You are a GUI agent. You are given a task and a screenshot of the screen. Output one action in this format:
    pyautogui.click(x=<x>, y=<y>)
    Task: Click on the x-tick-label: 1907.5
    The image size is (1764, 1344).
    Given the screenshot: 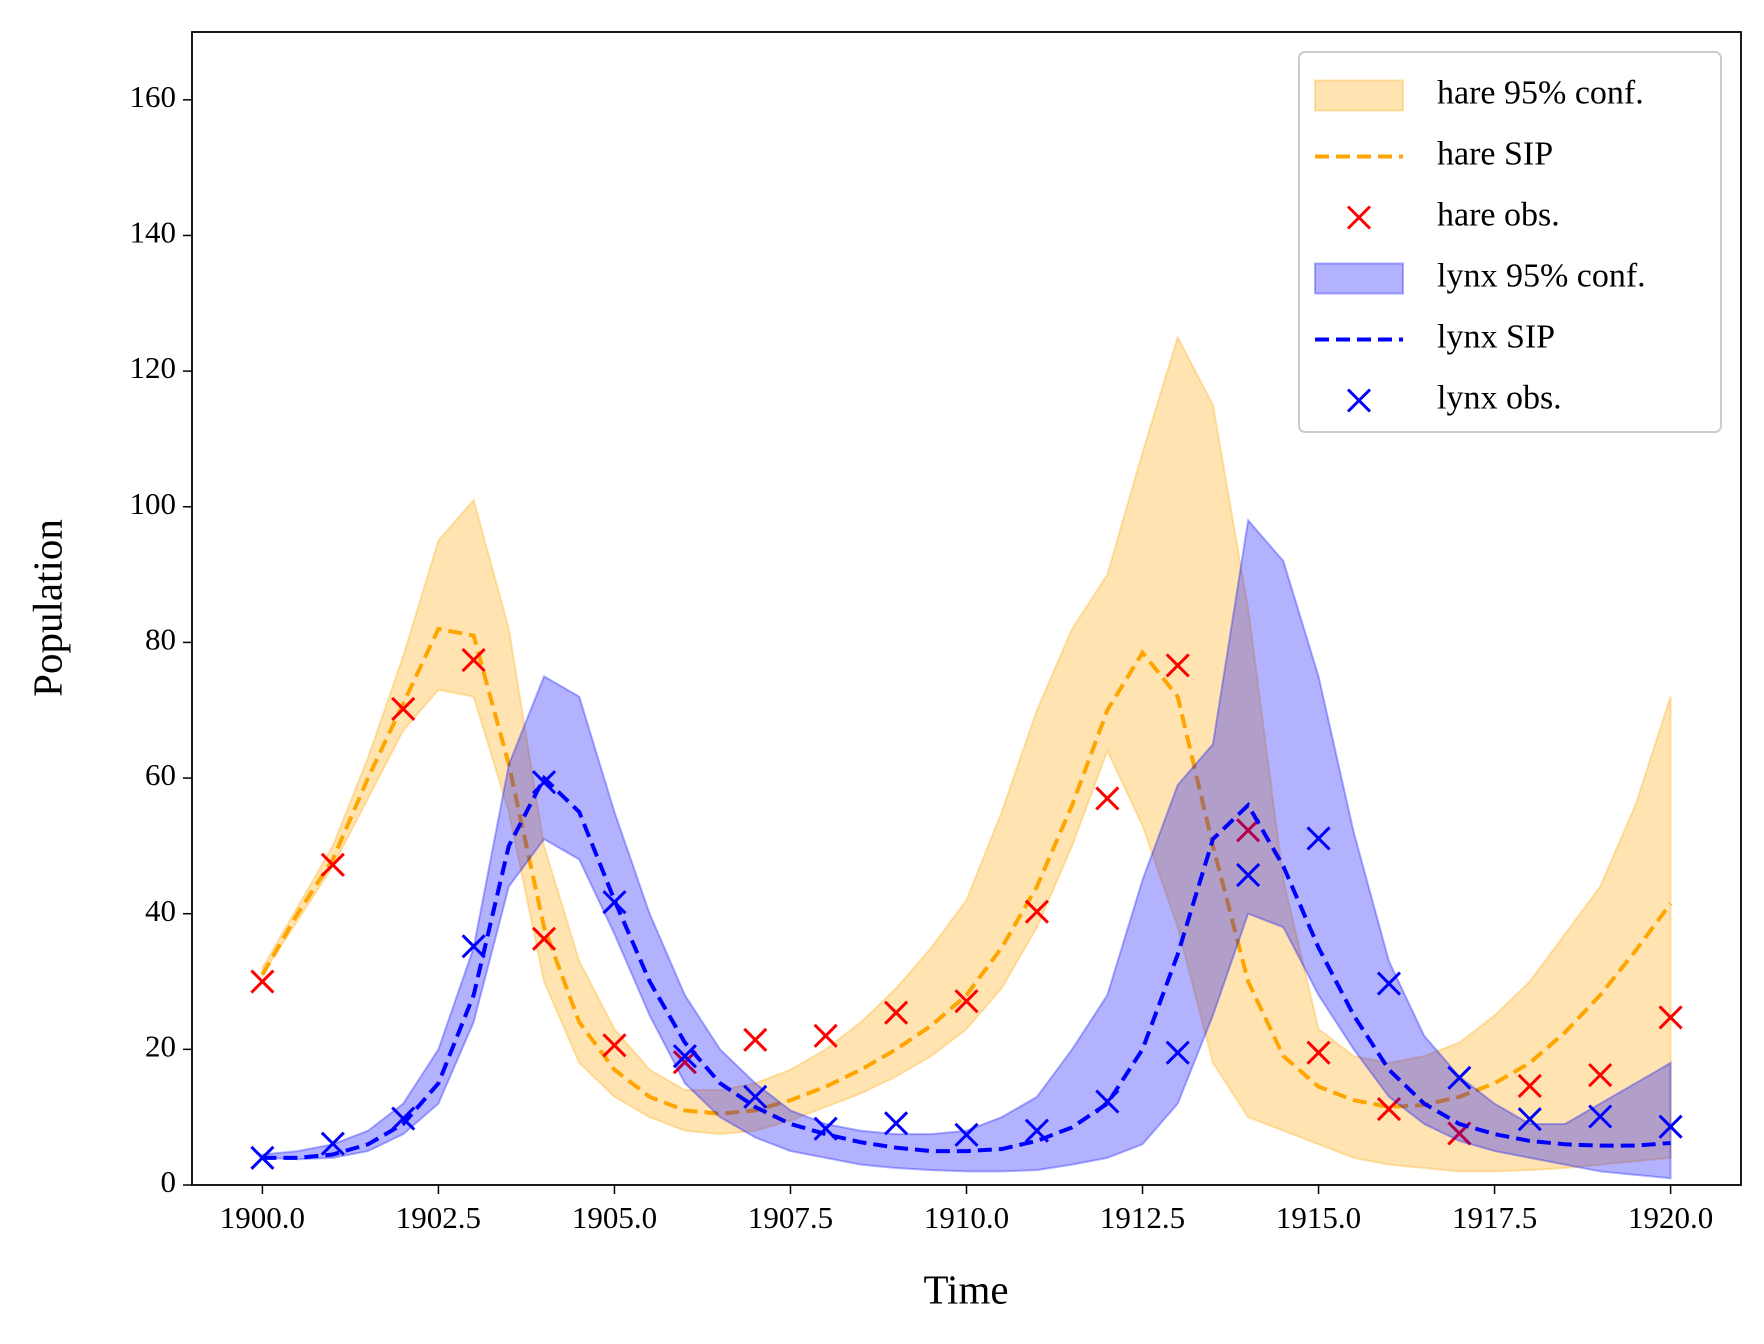 What is the action you would take?
    pyautogui.click(x=790, y=1217)
    